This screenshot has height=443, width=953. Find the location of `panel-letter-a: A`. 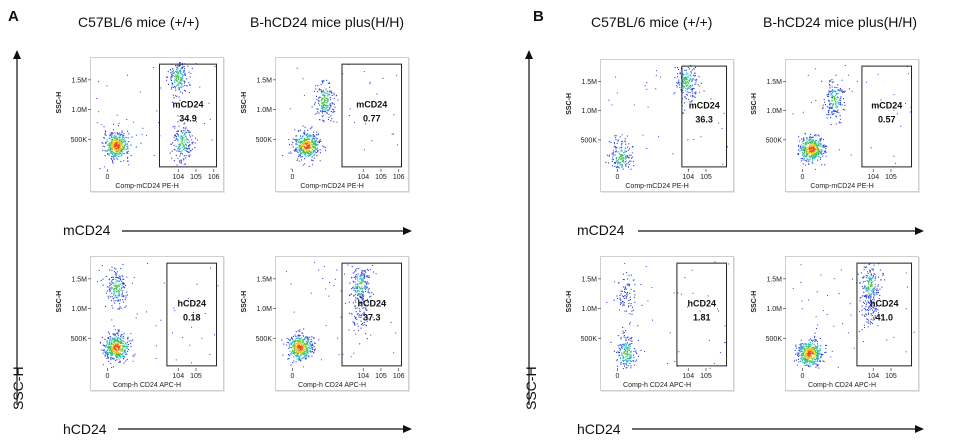

panel-letter-a: A is located at coordinates (13, 16).